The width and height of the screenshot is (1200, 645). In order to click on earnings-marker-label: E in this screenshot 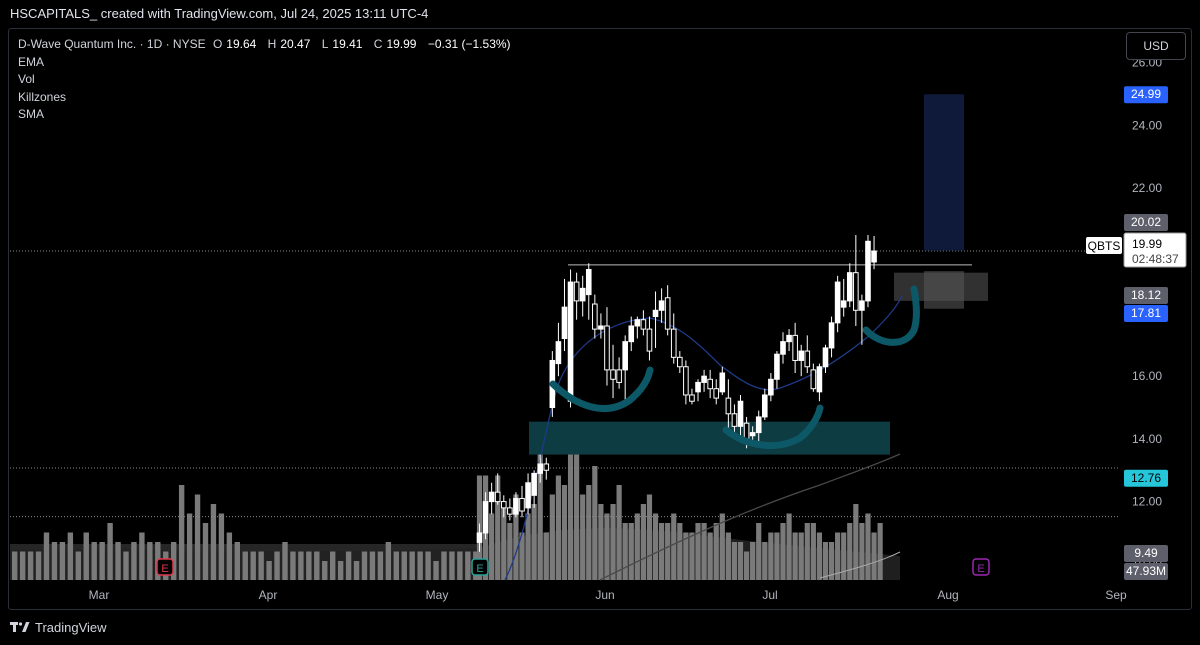, I will do `click(980, 569)`.